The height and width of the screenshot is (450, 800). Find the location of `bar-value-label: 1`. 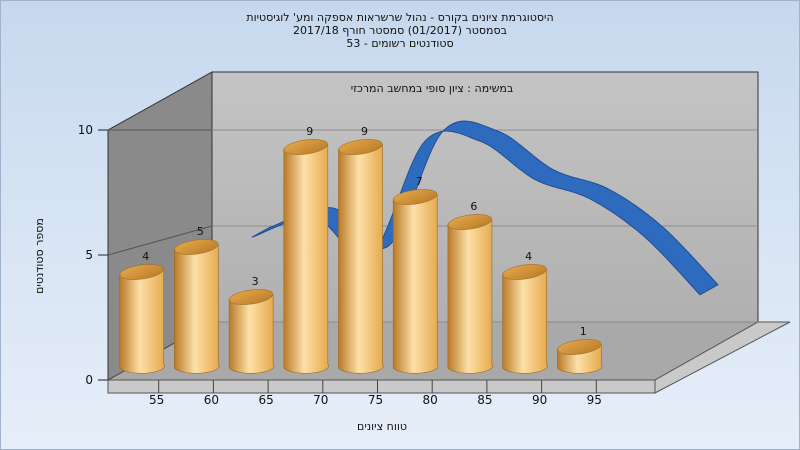

bar-value-label: 1 is located at coordinates (583, 331).